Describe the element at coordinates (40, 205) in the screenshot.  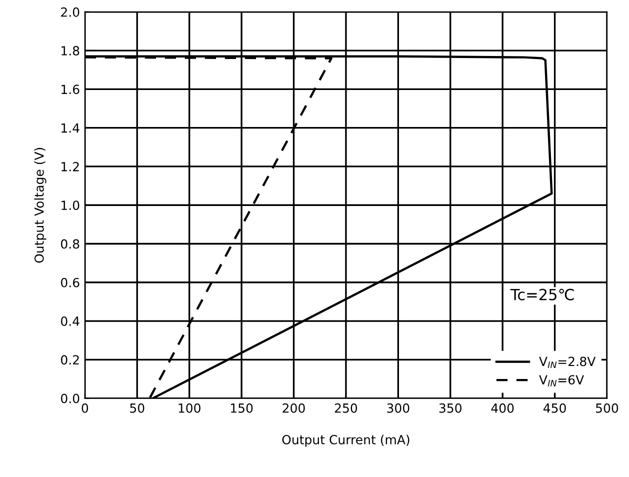
I see `y-axis-title: Output Voltage (V)` at that location.